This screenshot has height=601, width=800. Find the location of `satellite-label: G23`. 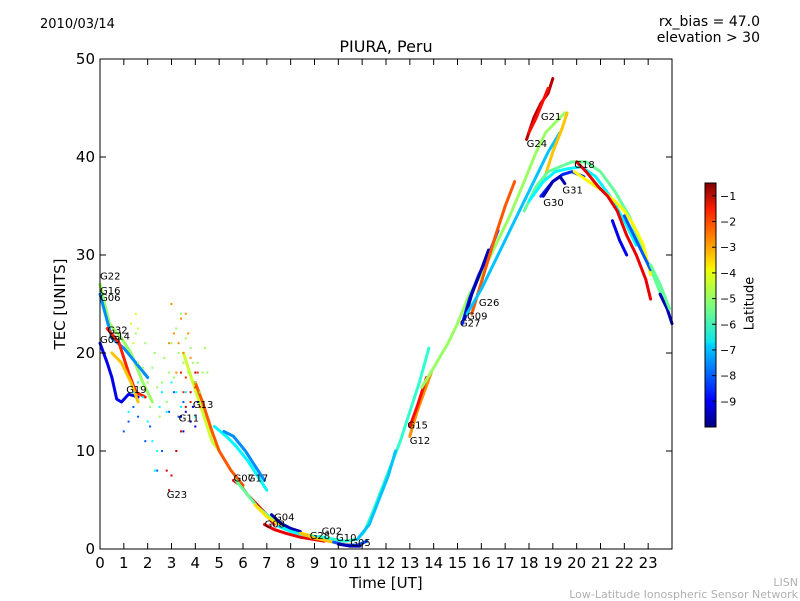

satellite-label: G23 is located at coordinates (177, 495).